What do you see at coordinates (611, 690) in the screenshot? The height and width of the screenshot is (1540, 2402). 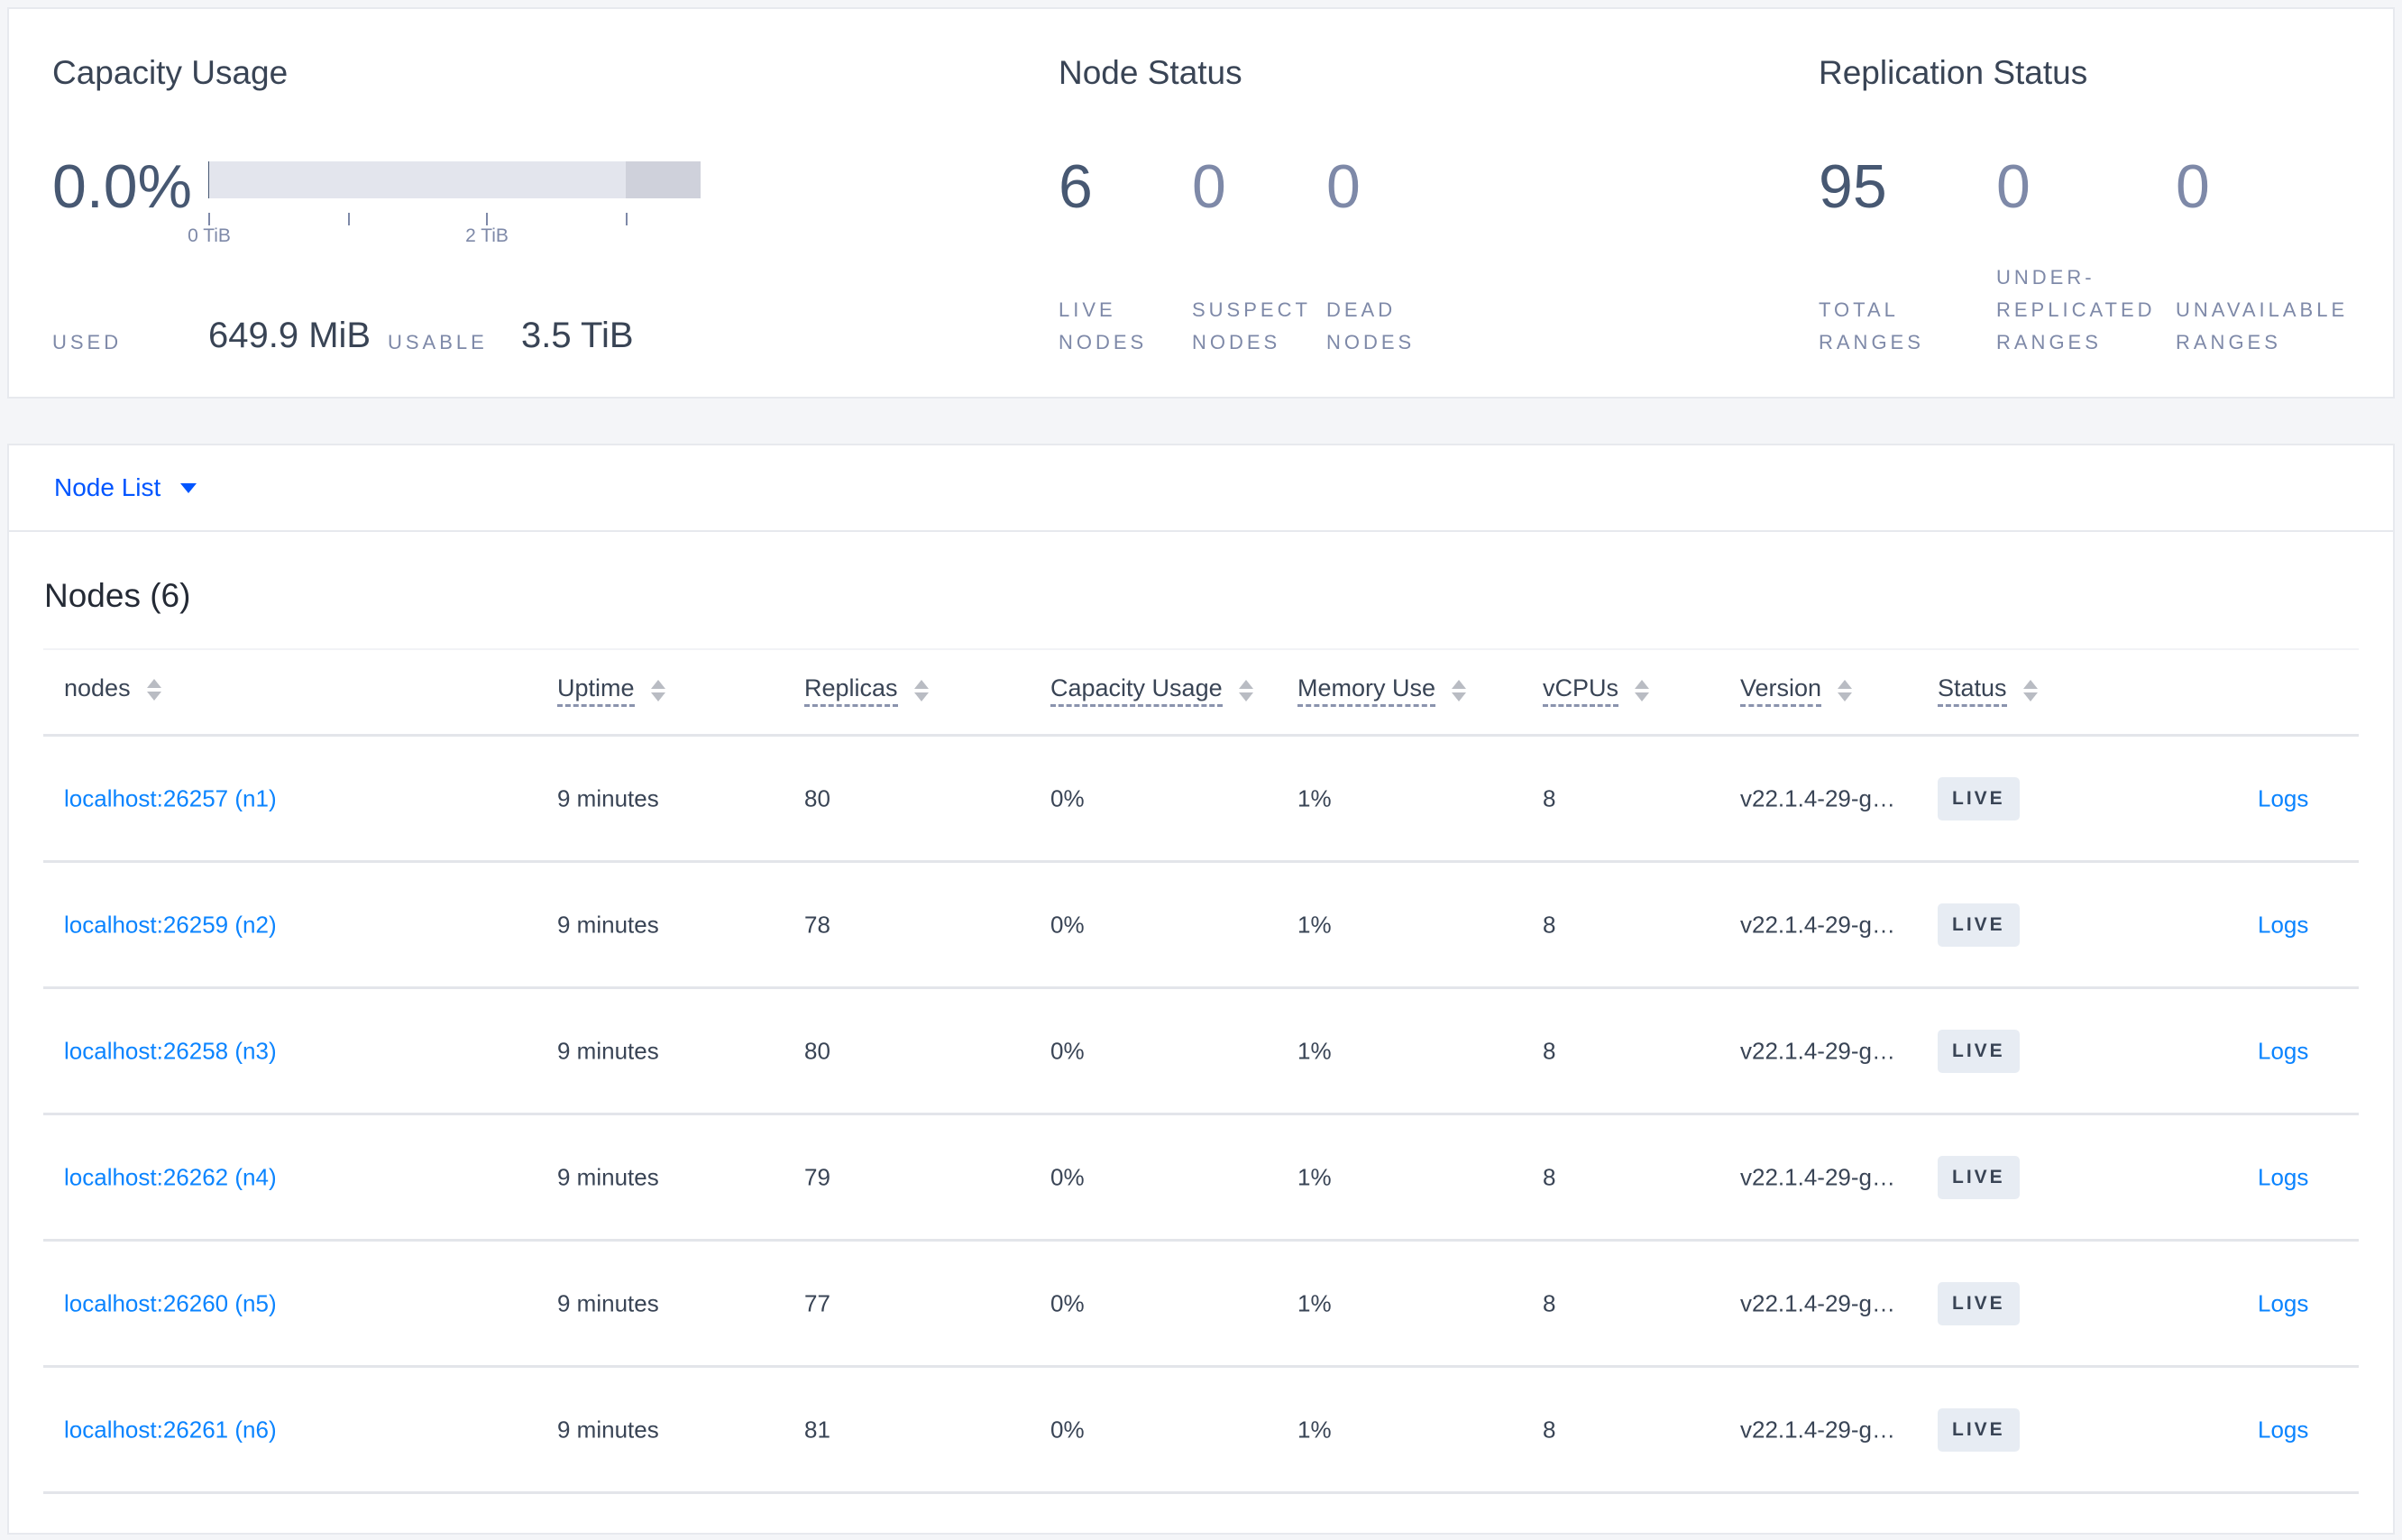 I see `column-header-uptime: Uptime` at bounding box center [611, 690].